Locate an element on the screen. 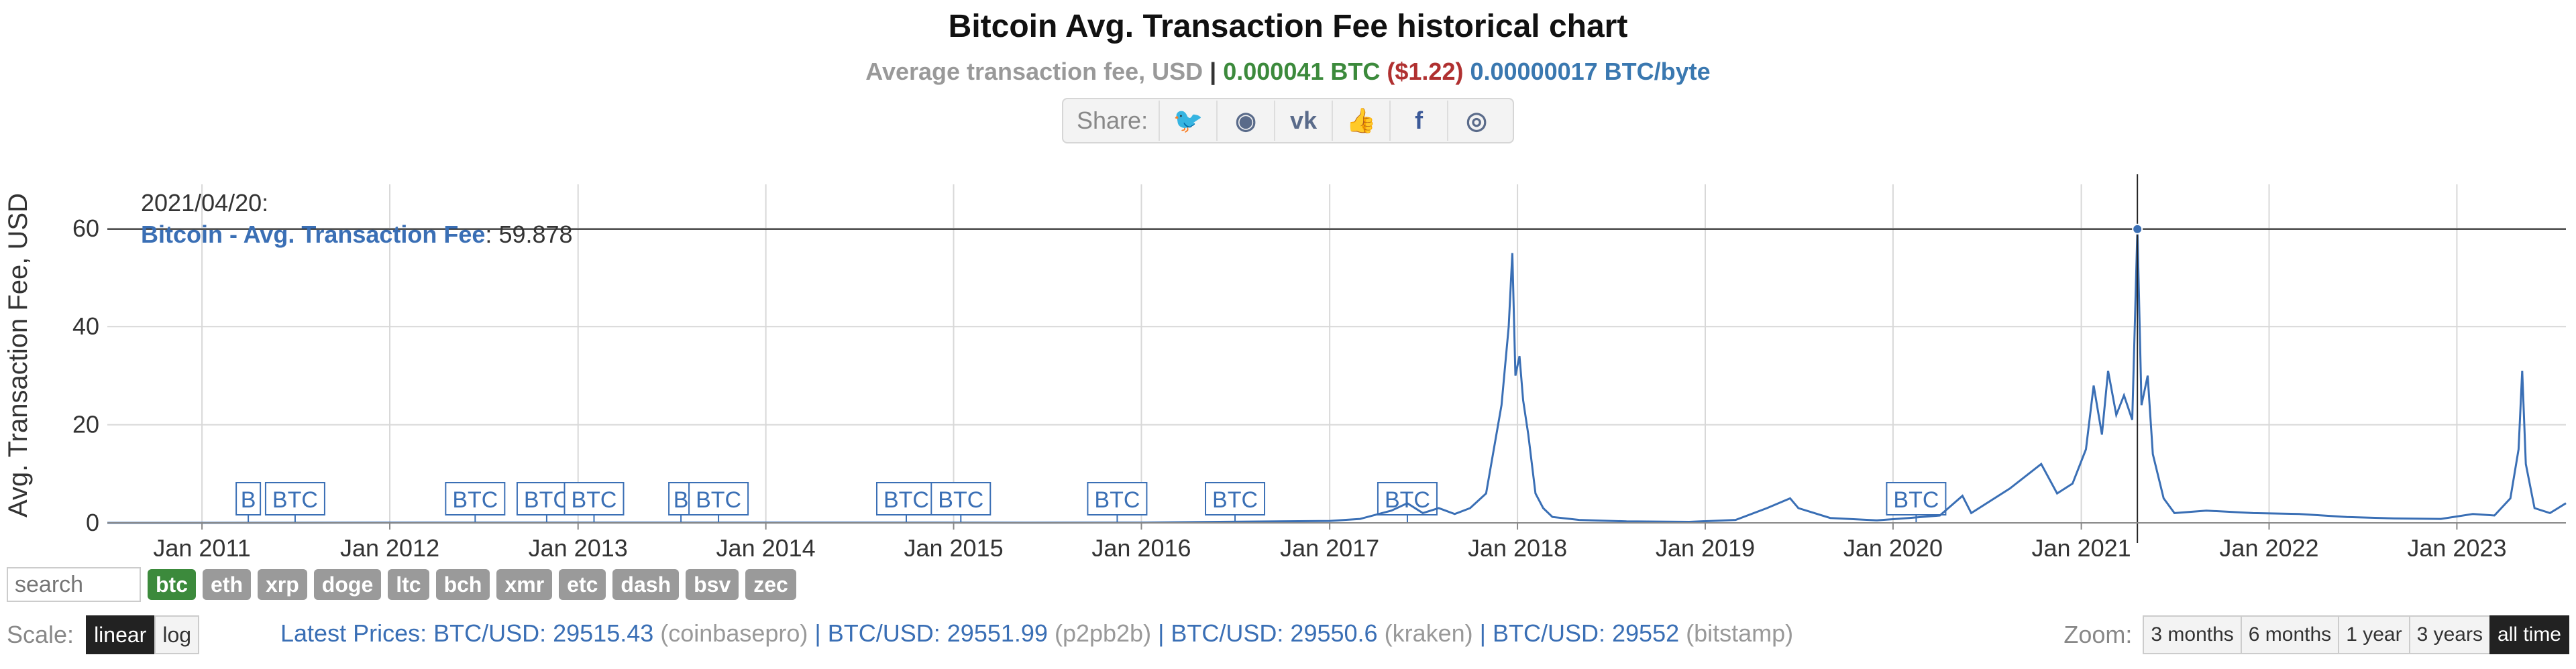  tooltip-colon: : is located at coordinates (491, 234).